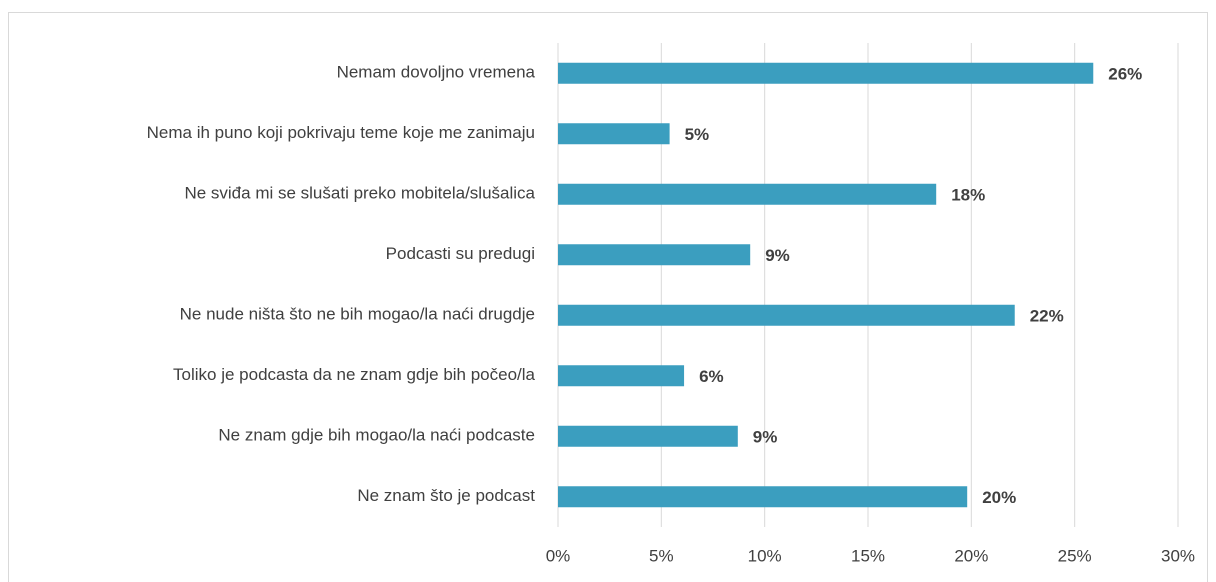 This screenshot has height=582, width=1216. Describe the element at coordinates (436, 72) in the screenshot. I see `y-tick-label: Nemam dovoljno vremena` at that location.